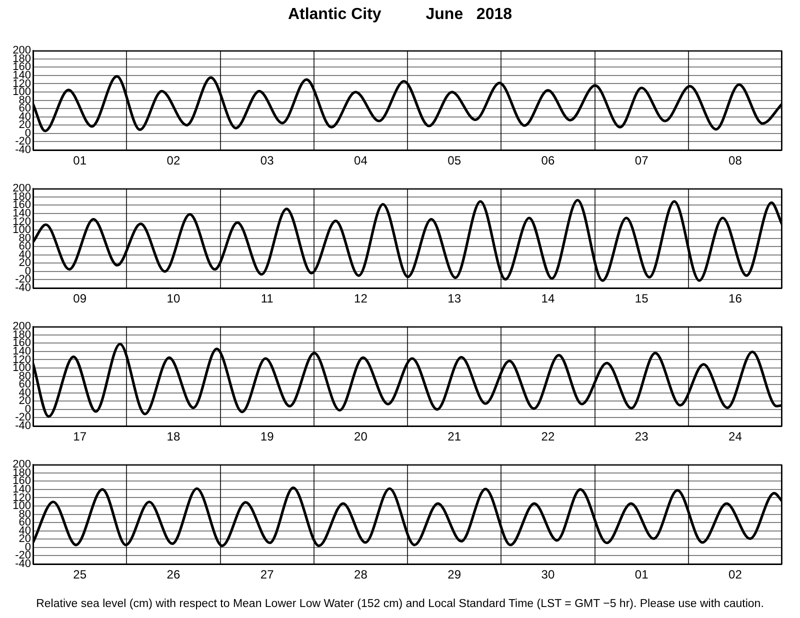 This screenshot has height=618, width=800. I want to click on x-tick-label: 25, so click(80, 575).